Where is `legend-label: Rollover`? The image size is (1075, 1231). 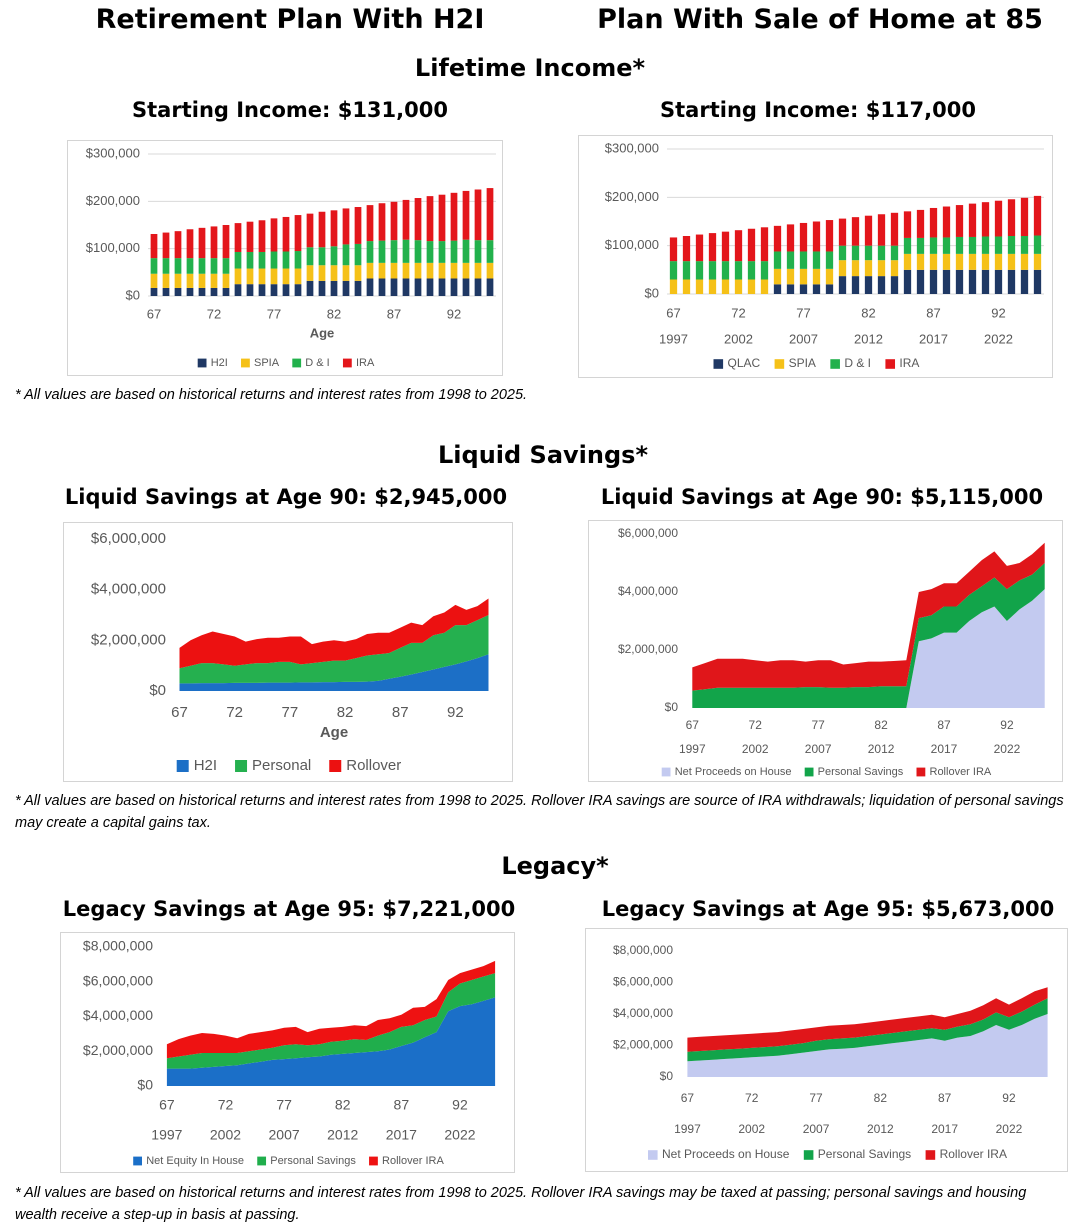 legend-label: Rollover is located at coordinates (373, 765).